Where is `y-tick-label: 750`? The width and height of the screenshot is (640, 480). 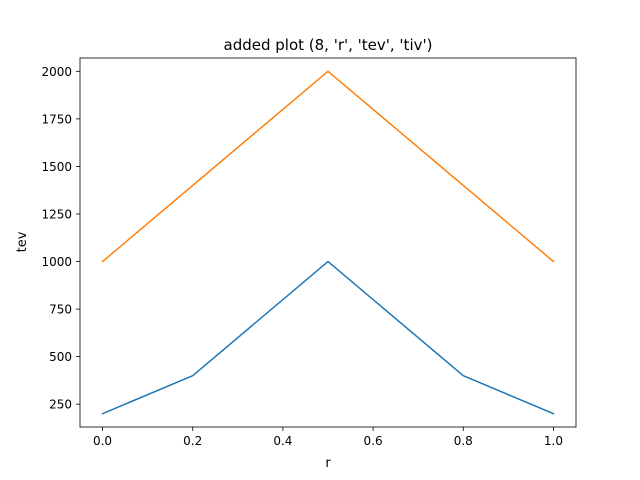
y-tick-label: 750 is located at coordinates (60, 310).